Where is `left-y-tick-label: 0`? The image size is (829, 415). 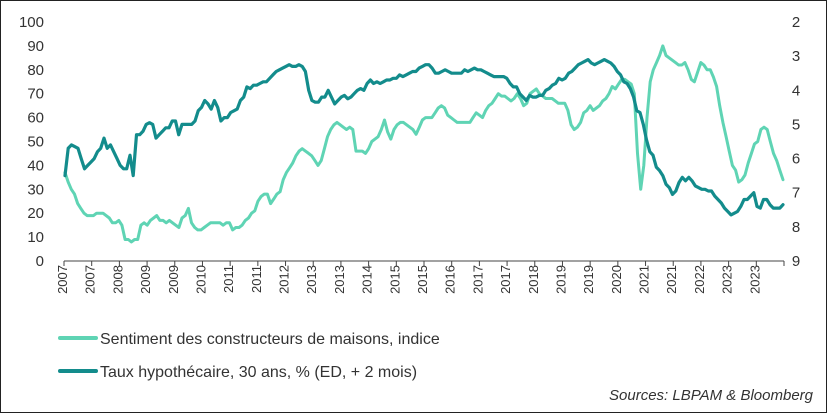
left-y-tick-label: 0 is located at coordinates (40, 261).